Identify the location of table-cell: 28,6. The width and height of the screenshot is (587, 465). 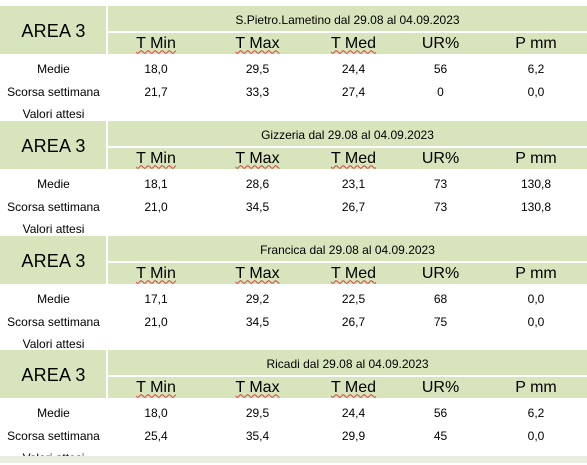
(257, 184).